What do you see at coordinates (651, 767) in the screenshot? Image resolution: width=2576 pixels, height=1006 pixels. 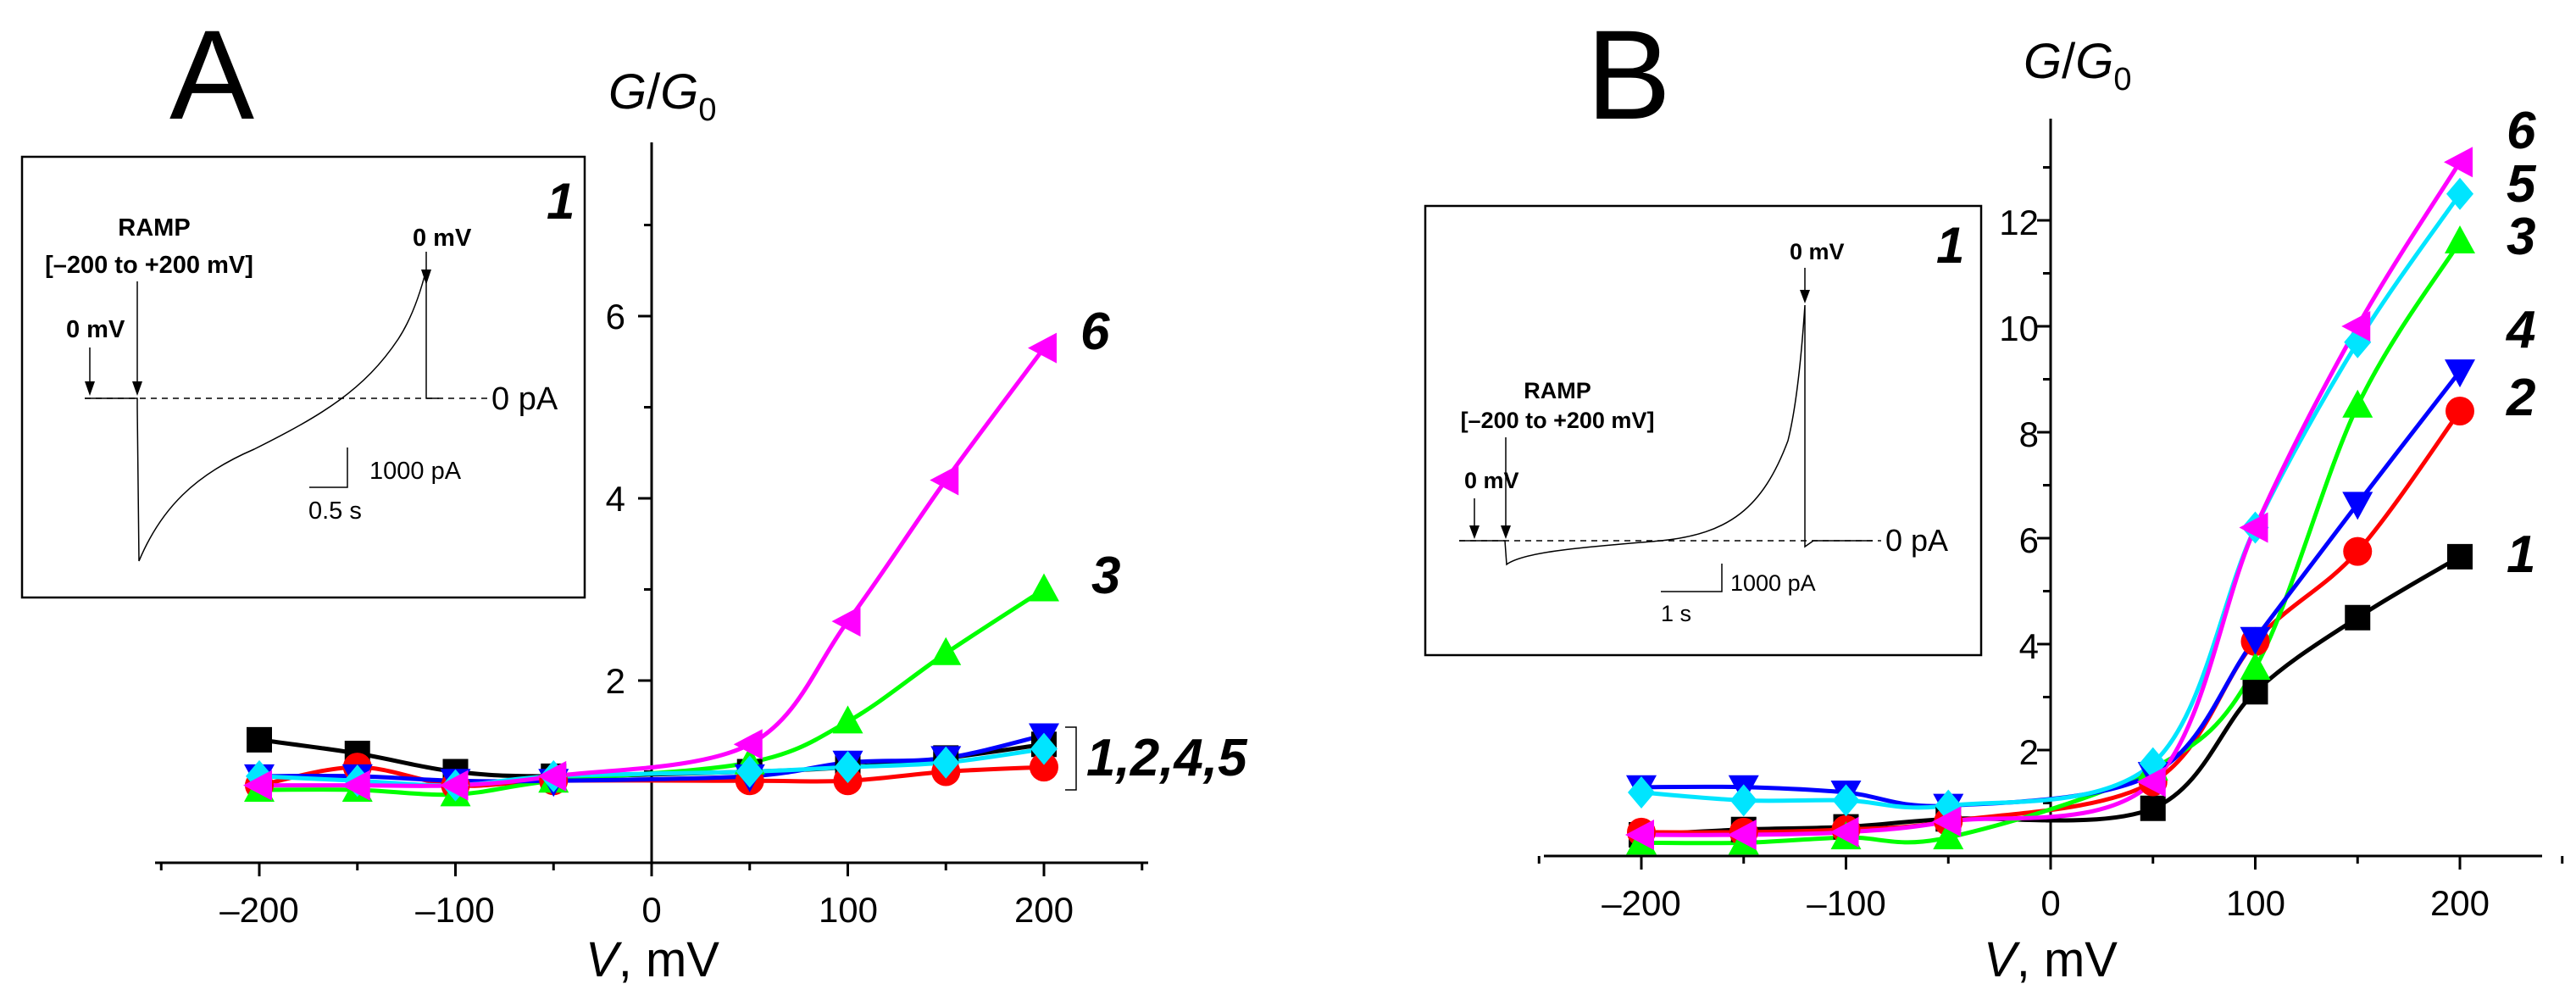 I see `series-5-line` at bounding box center [651, 767].